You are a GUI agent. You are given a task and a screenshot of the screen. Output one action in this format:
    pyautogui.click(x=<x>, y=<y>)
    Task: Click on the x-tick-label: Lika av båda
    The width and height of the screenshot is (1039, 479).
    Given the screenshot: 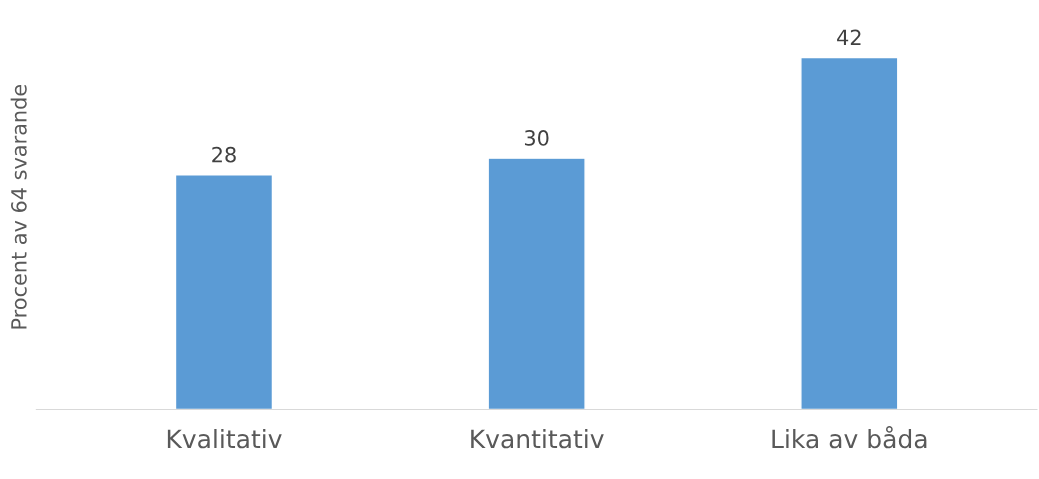 What is the action you would take?
    pyautogui.click(x=849, y=437)
    